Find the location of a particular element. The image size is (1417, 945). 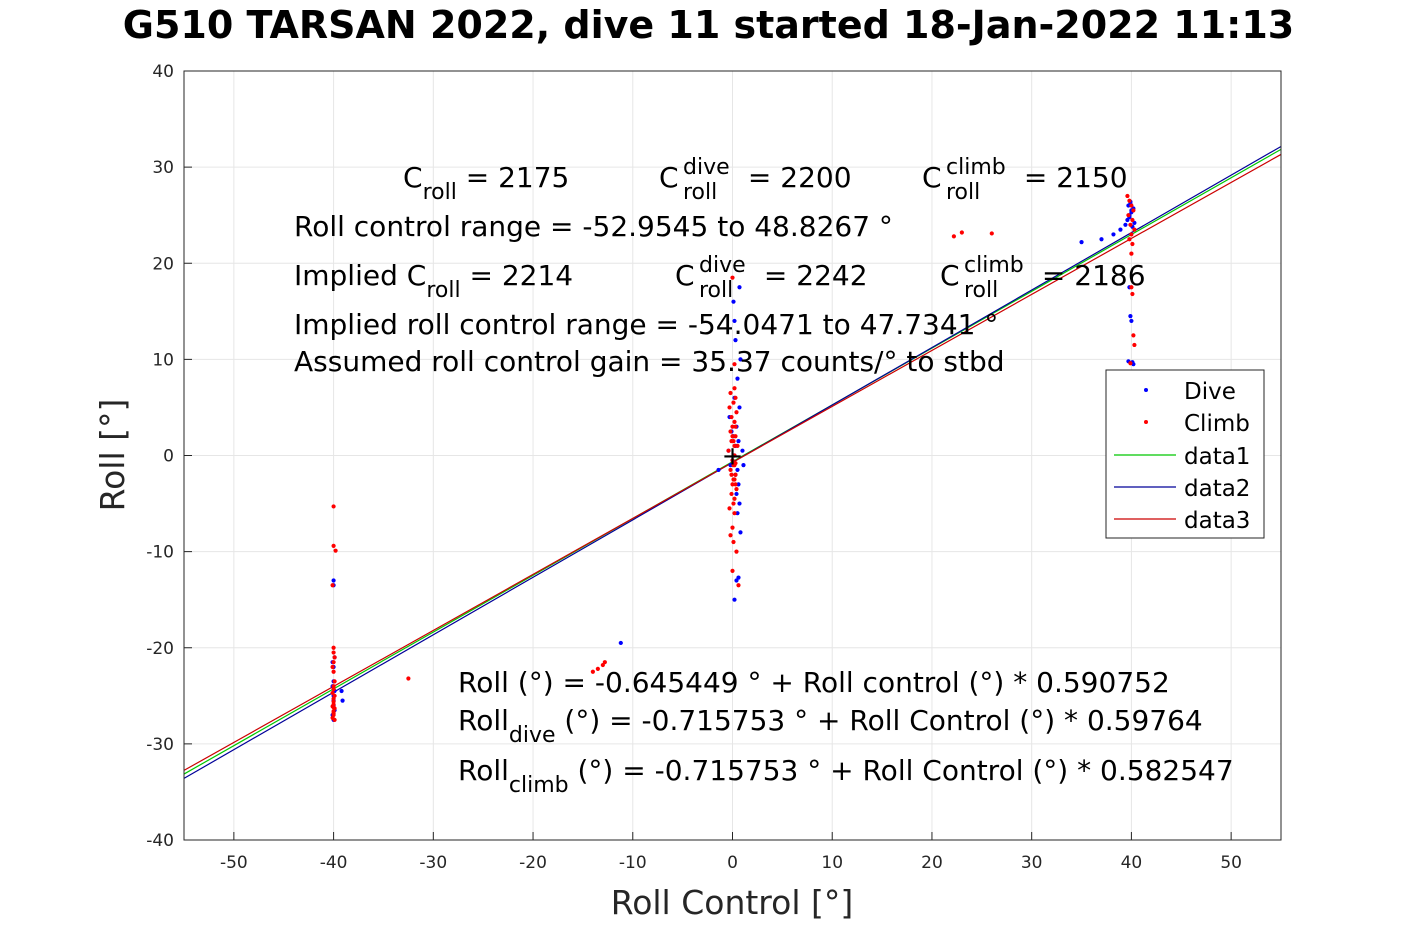

x-tick-label: 30 is located at coordinates (1032, 863).